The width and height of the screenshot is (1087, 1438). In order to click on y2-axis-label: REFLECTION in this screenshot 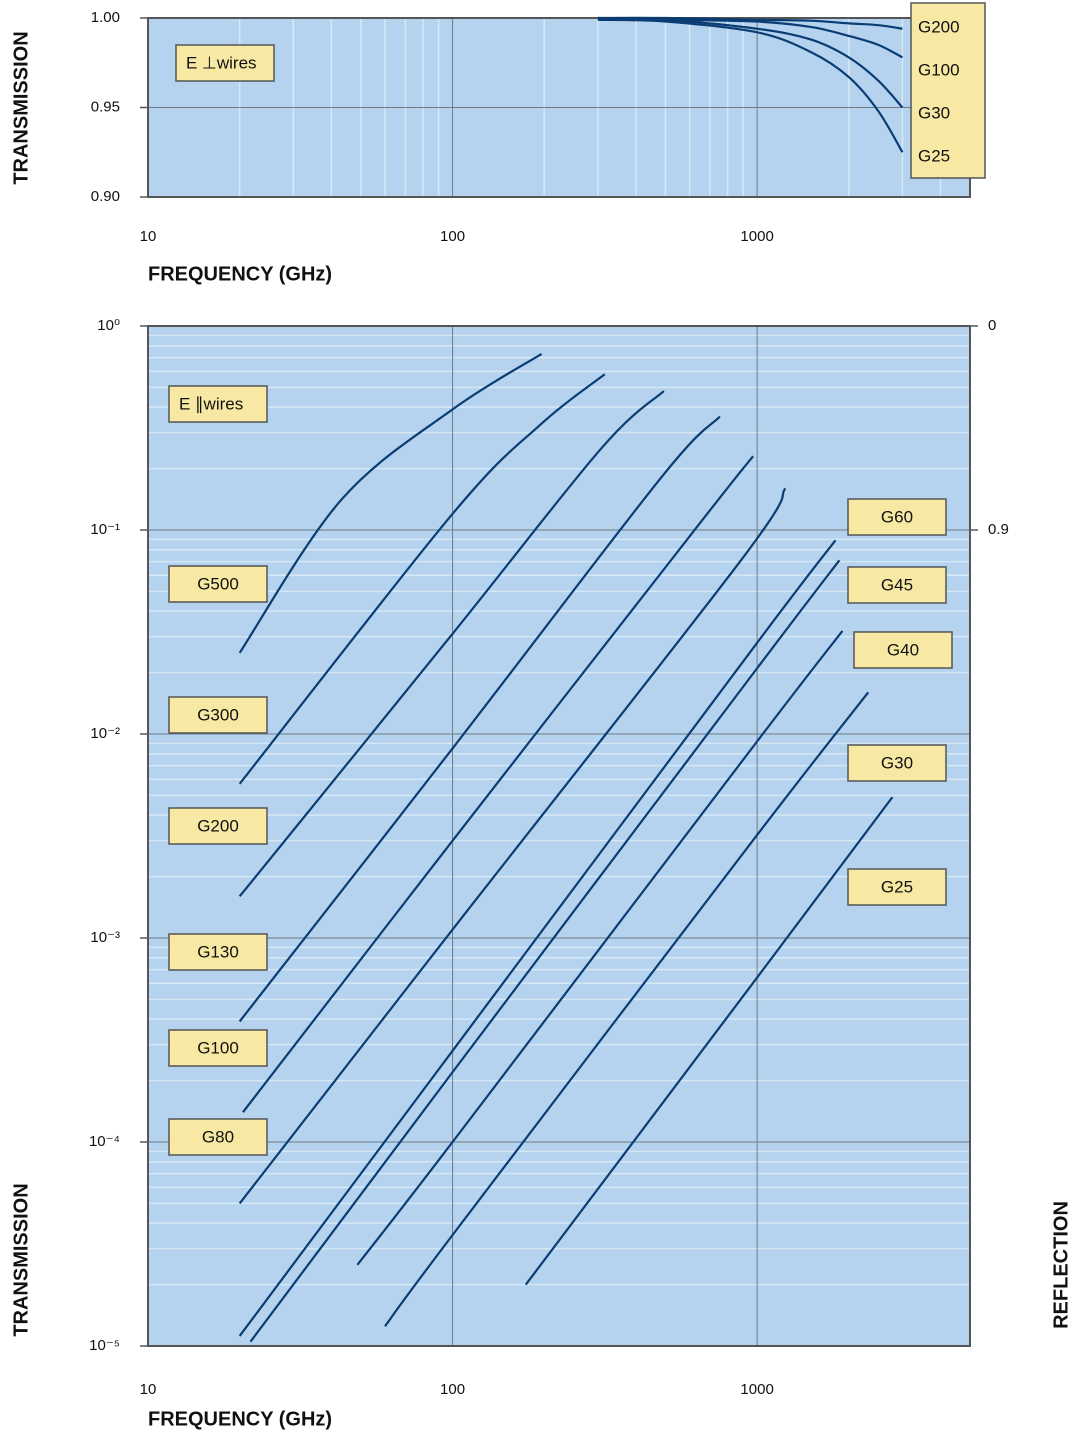, I will do `click(1061, 1265)`.